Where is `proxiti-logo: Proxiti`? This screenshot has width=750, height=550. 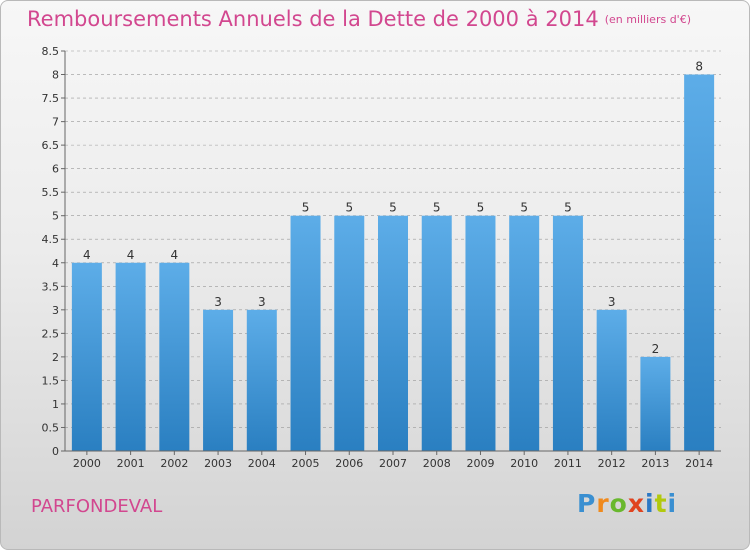
proxiti-logo: Proxiti is located at coordinates (627, 503).